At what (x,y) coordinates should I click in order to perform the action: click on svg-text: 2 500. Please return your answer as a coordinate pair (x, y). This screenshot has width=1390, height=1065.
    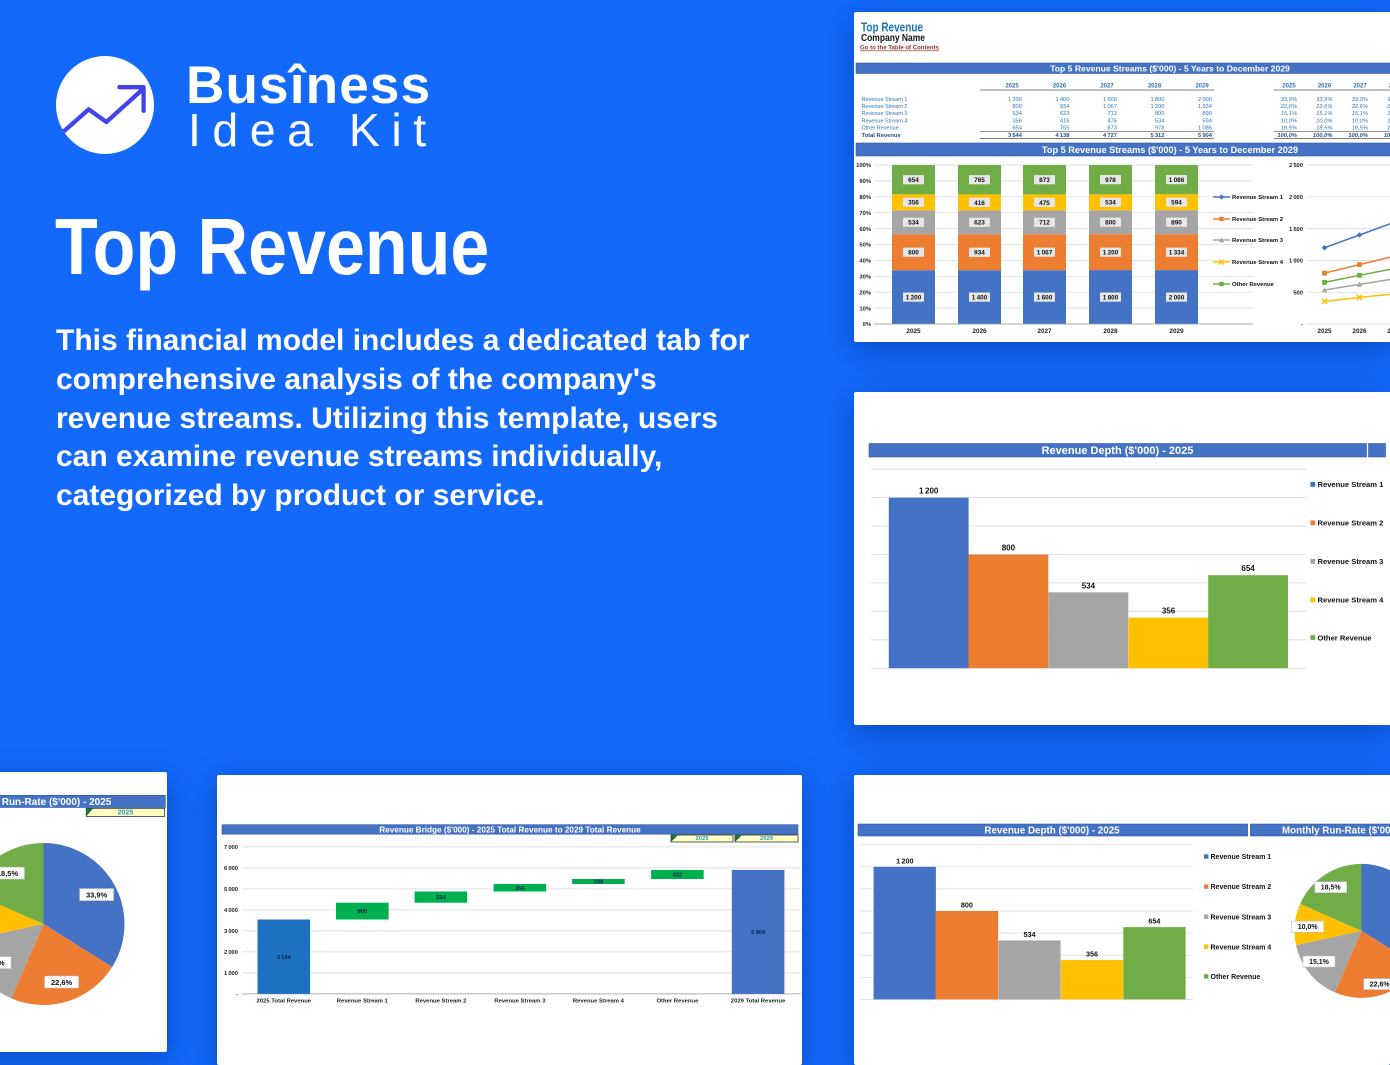
    Looking at the image, I should click on (1296, 166).